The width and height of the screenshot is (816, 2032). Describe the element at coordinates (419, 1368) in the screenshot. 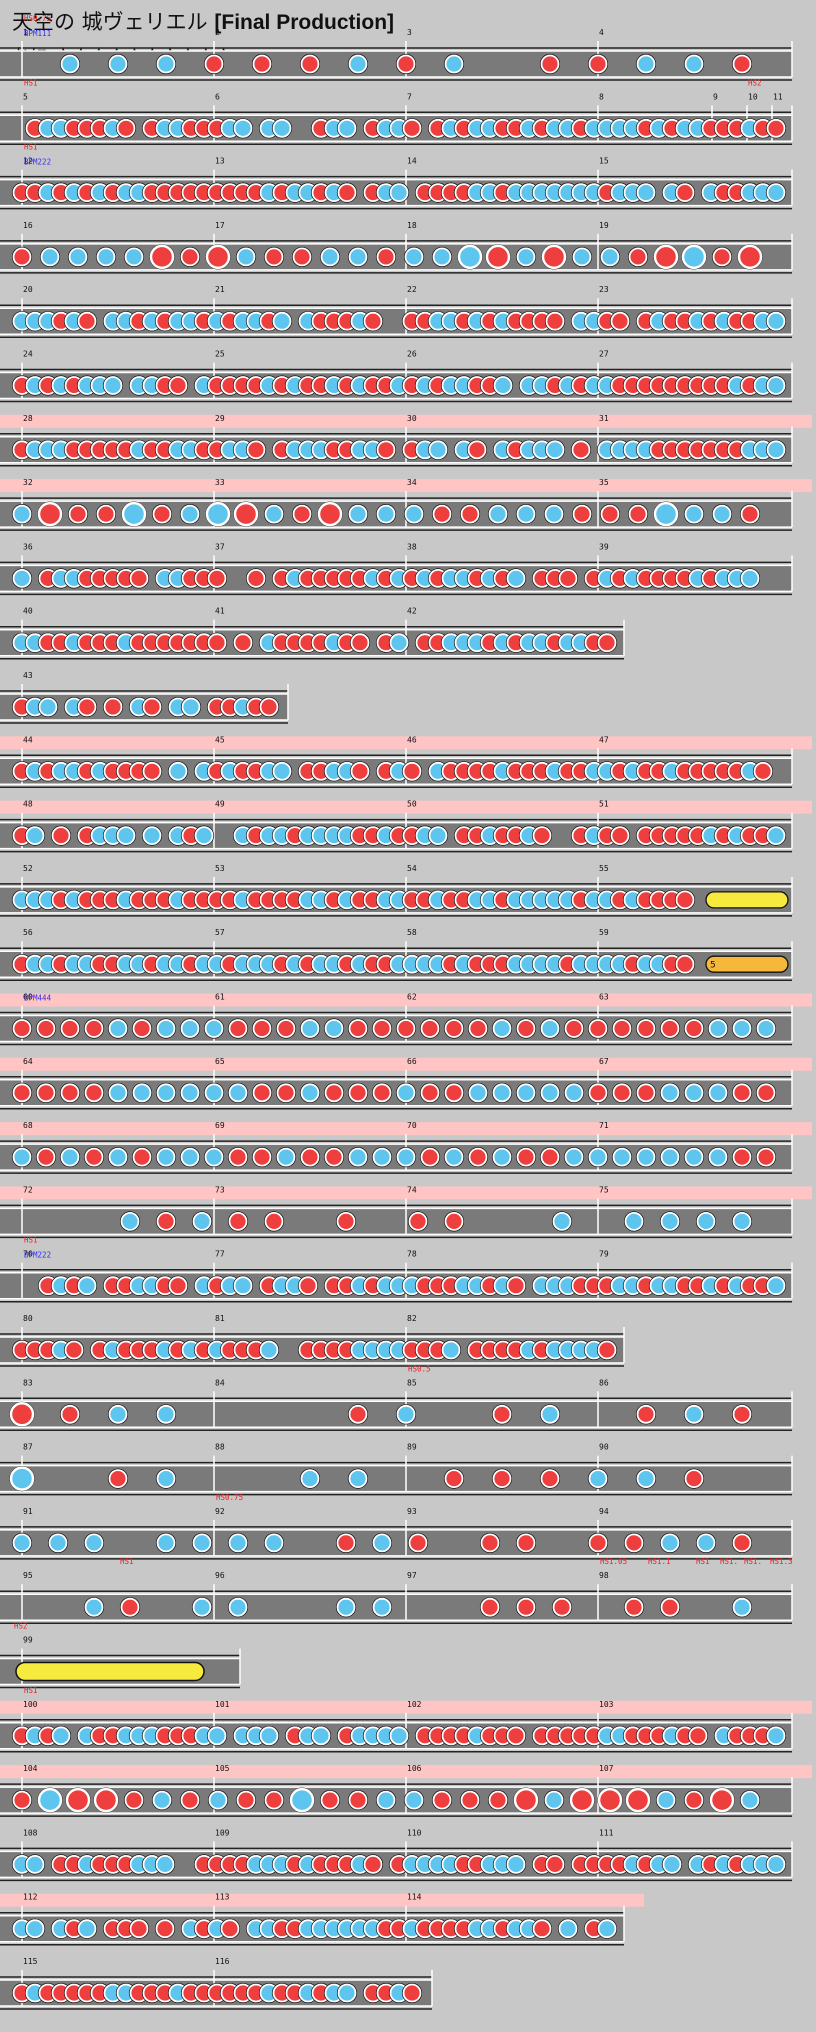

I see `scroll-speed-marker: HS0.5` at that location.